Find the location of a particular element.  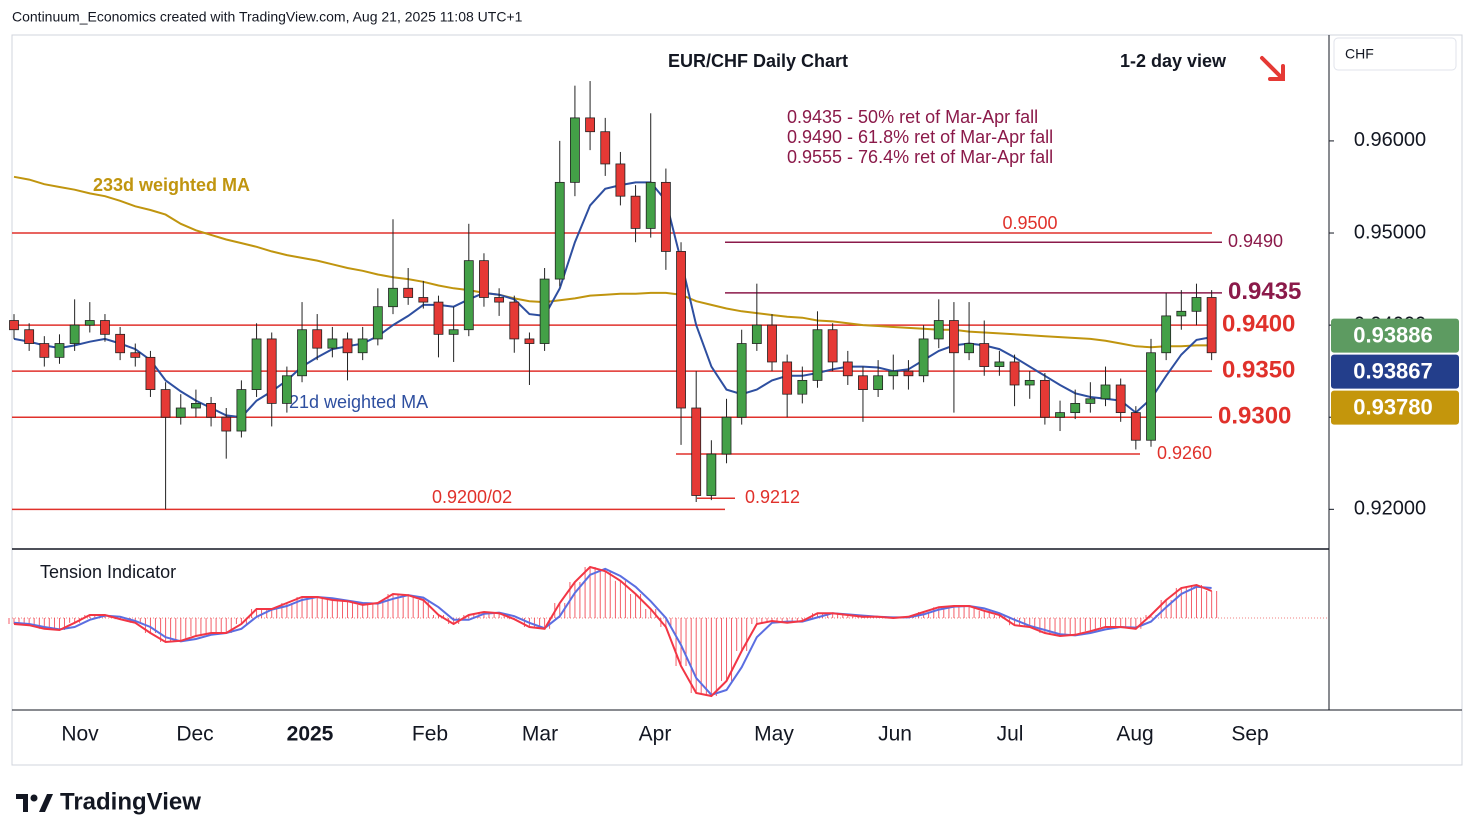

x-tick-label: May is located at coordinates (774, 734).